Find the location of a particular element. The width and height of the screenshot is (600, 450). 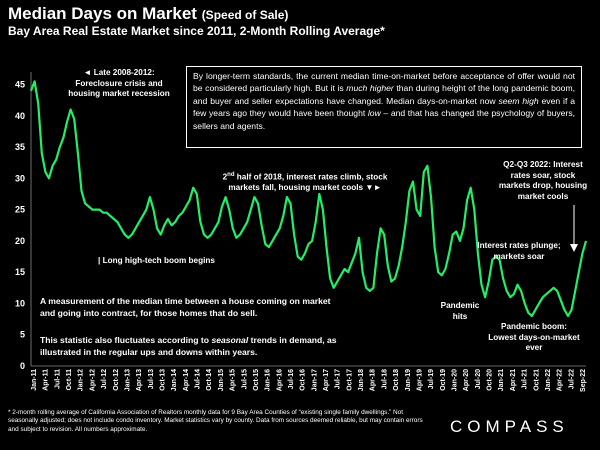

x-tick-label: Jan-22 is located at coordinates (548, 380).